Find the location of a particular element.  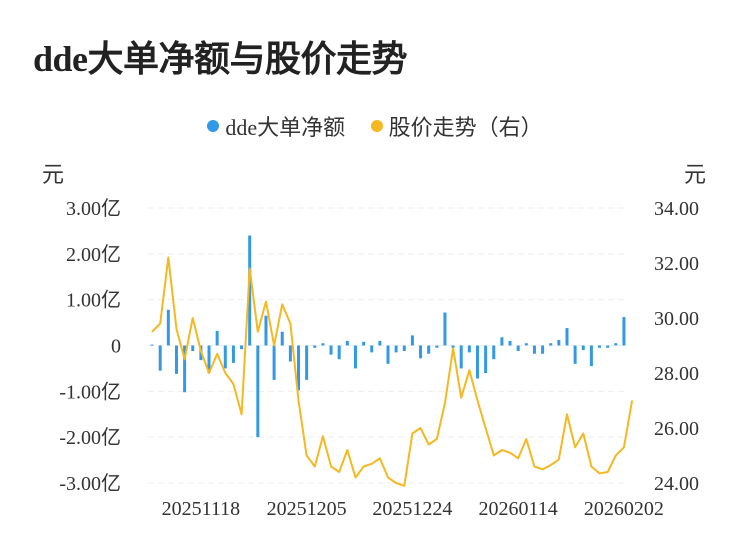

x-tick-label: 20251118 is located at coordinates (201, 509).